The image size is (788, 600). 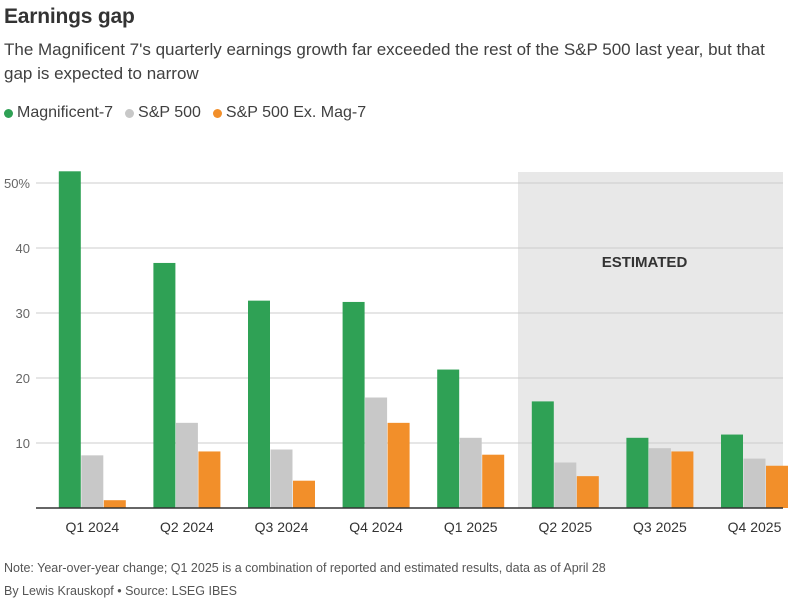 What do you see at coordinates (169, 112) in the screenshot?
I see `legend-label-sp500: S&P 500` at bounding box center [169, 112].